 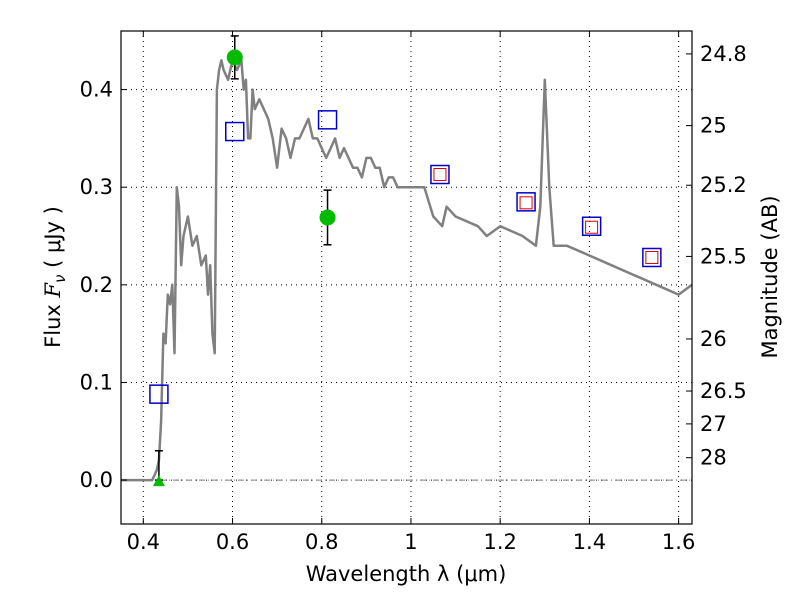 What do you see at coordinates (723, 391) in the screenshot?
I see `magnitude-tick-label: 26.5` at bounding box center [723, 391].